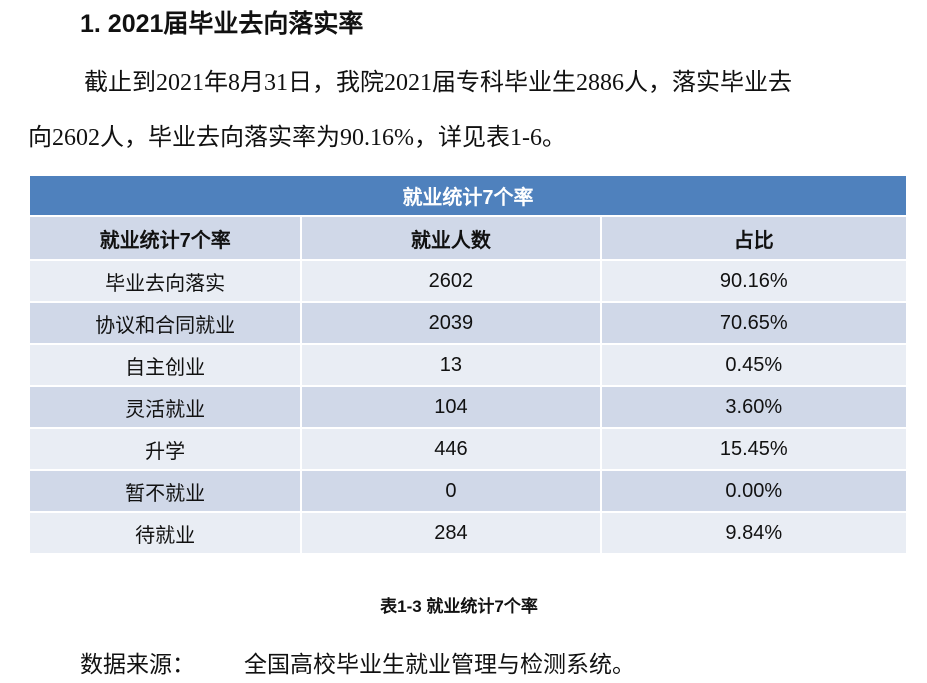 The image size is (927, 683). What do you see at coordinates (754, 407) in the screenshot?
I see `table-cell: 3.60%` at bounding box center [754, 407].